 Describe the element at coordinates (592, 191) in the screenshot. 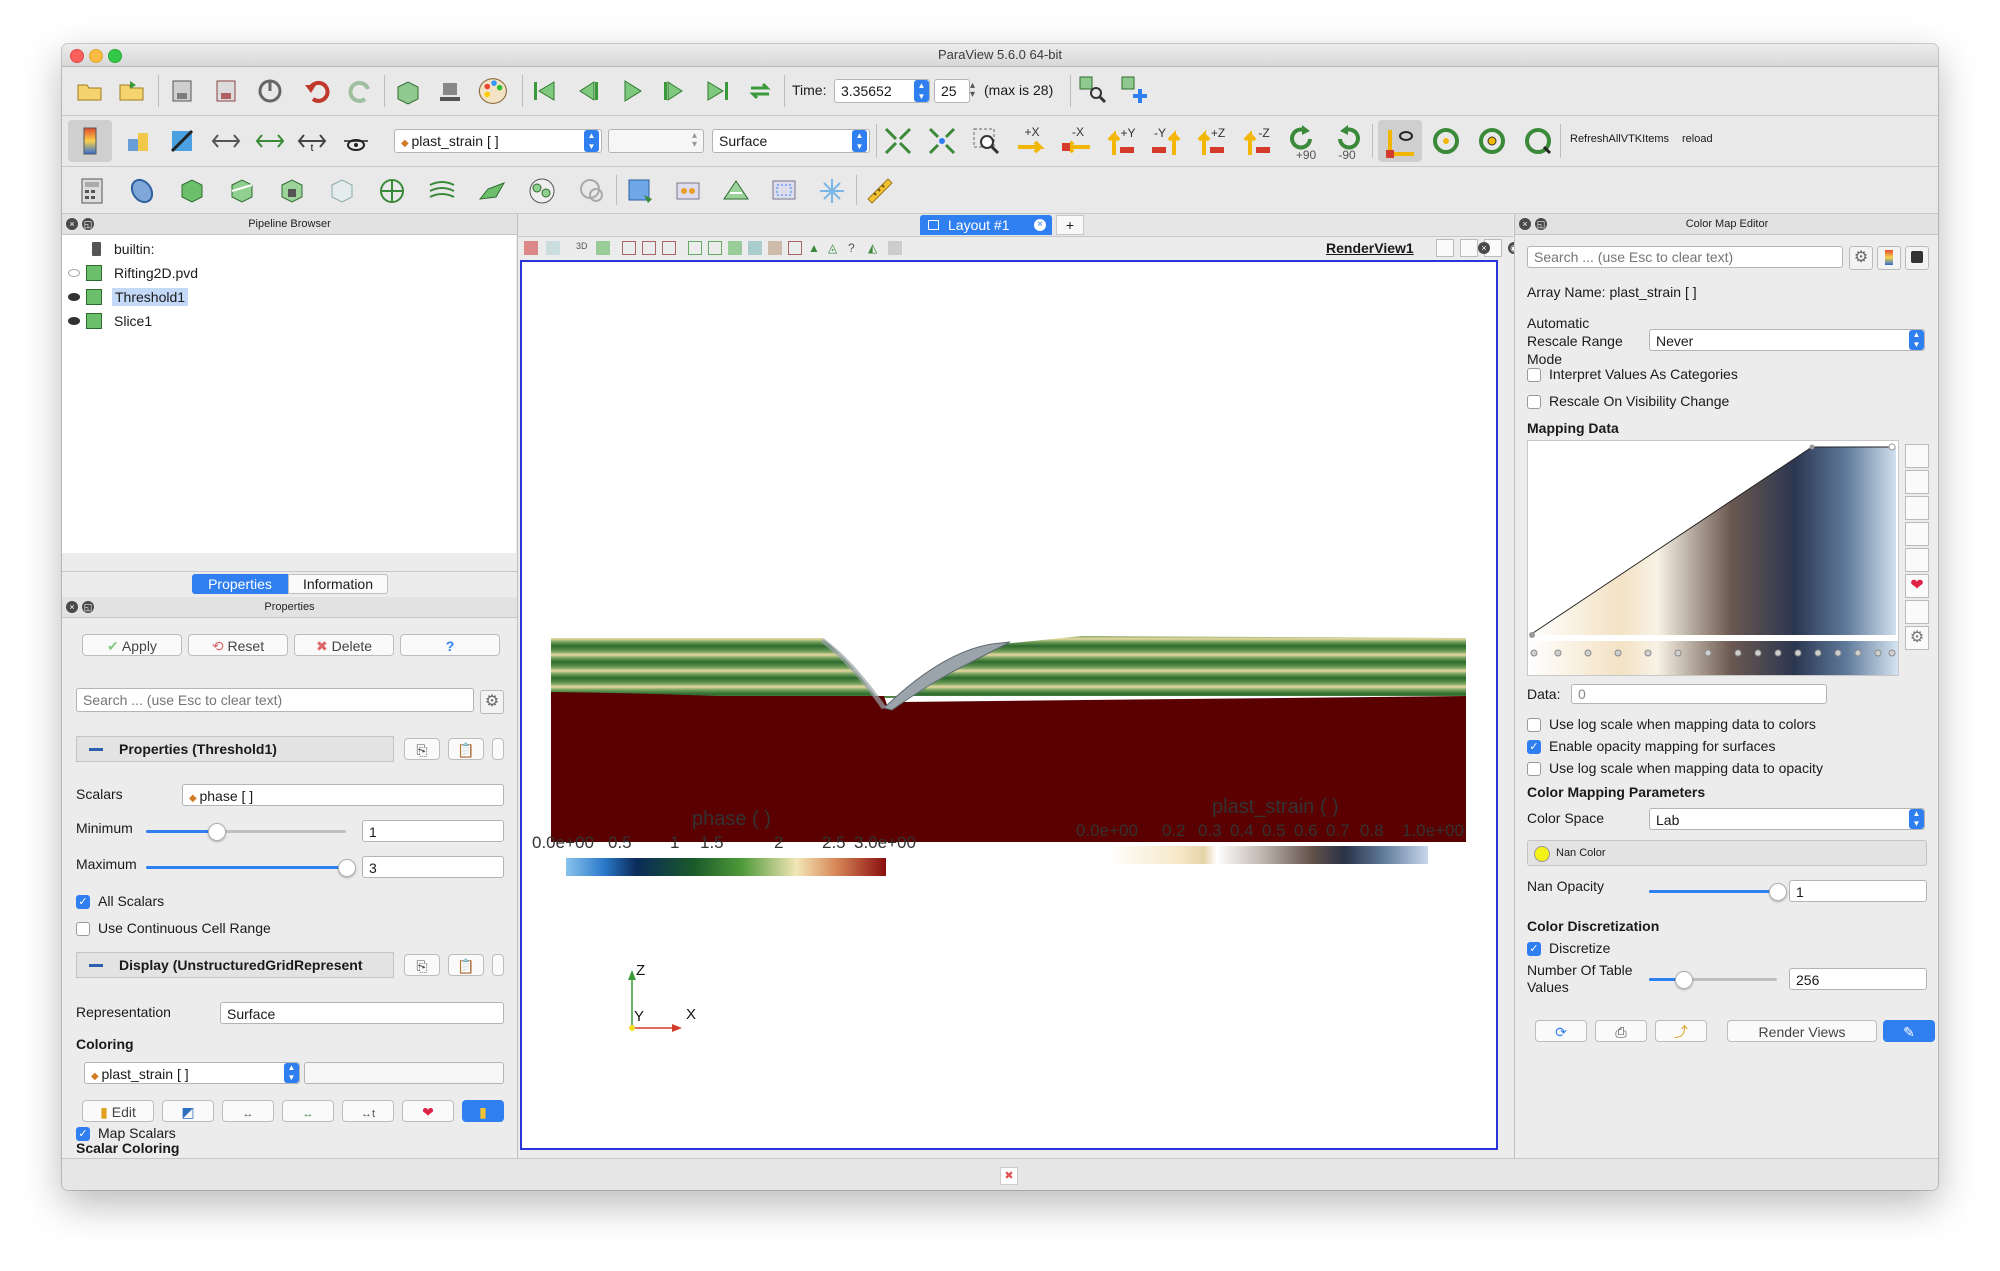

I see `extract-level-icon` at that location.